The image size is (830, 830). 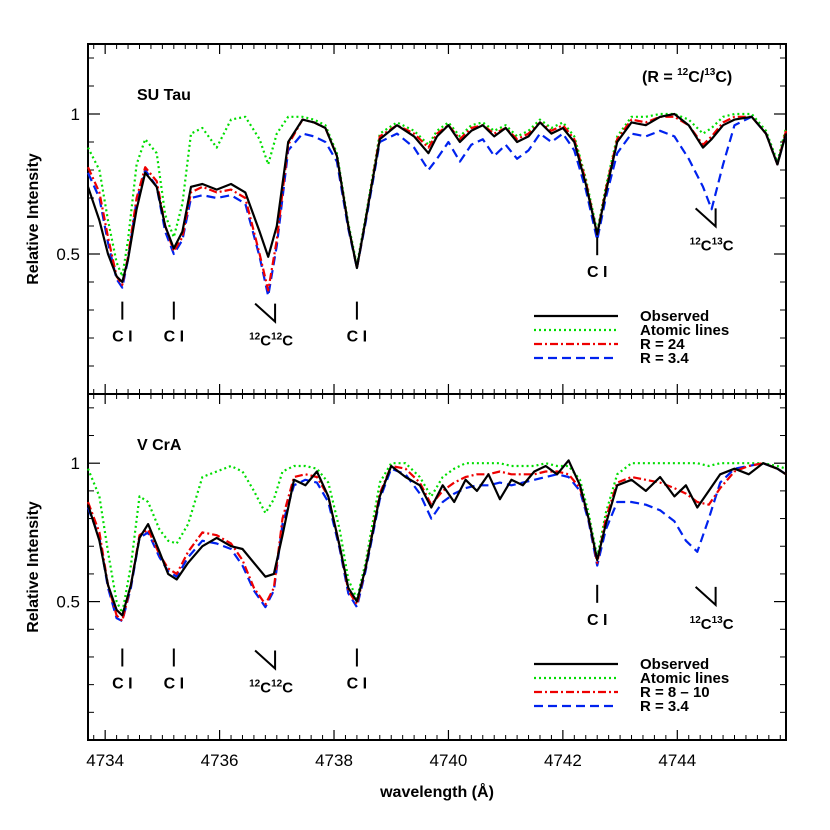 I want to click on x-tick-label: 4740, so click(x=449, y=760).